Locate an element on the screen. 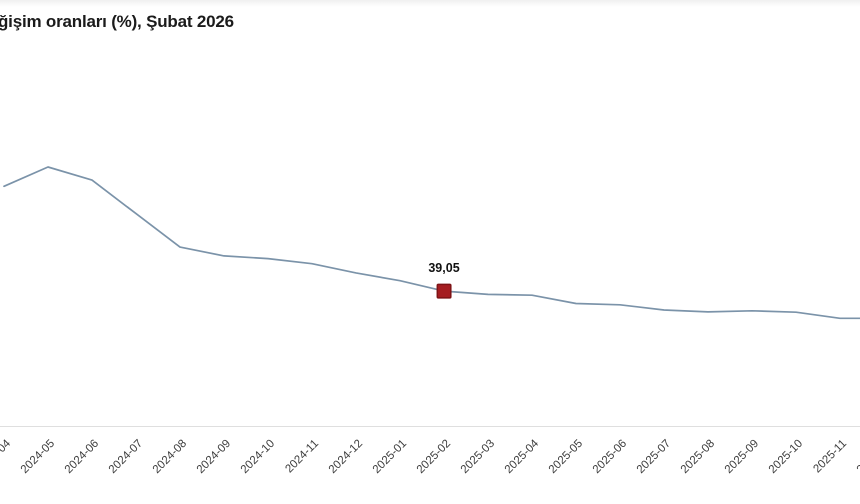  x-axis-label: 2025-03 is located at coordinates (478, 457).